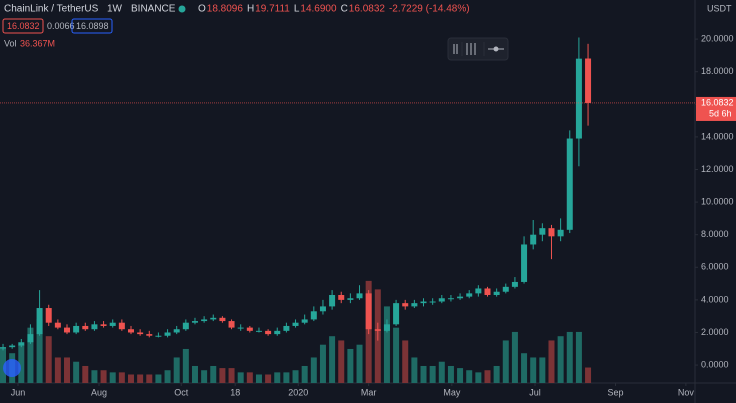 This screenshot has height=403, width=736. I want to click on x-tick-label: Aug, so click(99, 392).